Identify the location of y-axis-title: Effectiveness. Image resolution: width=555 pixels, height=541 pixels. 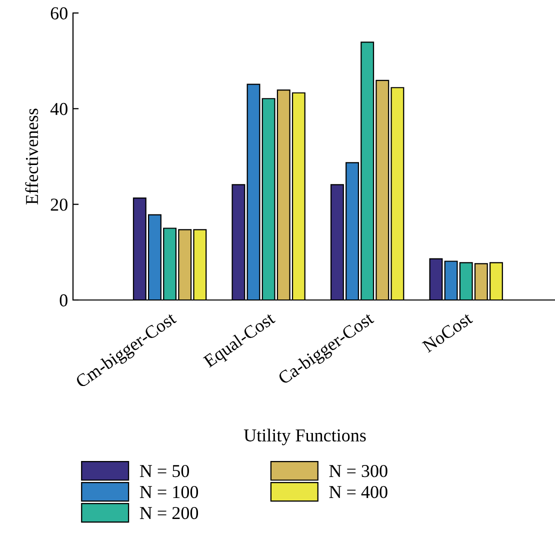
(31, 156).